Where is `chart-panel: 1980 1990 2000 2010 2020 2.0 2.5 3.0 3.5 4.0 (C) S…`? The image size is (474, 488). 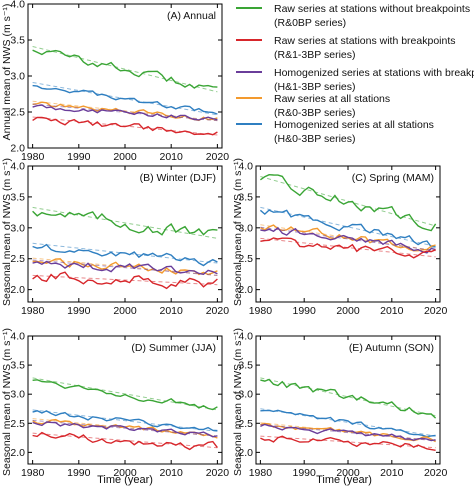
chart-panel: 1980 1990 2000 2010 2020 2.0 2.5 3.0 3.5 4.0 (C) S… is located at coordinates (342, 239).